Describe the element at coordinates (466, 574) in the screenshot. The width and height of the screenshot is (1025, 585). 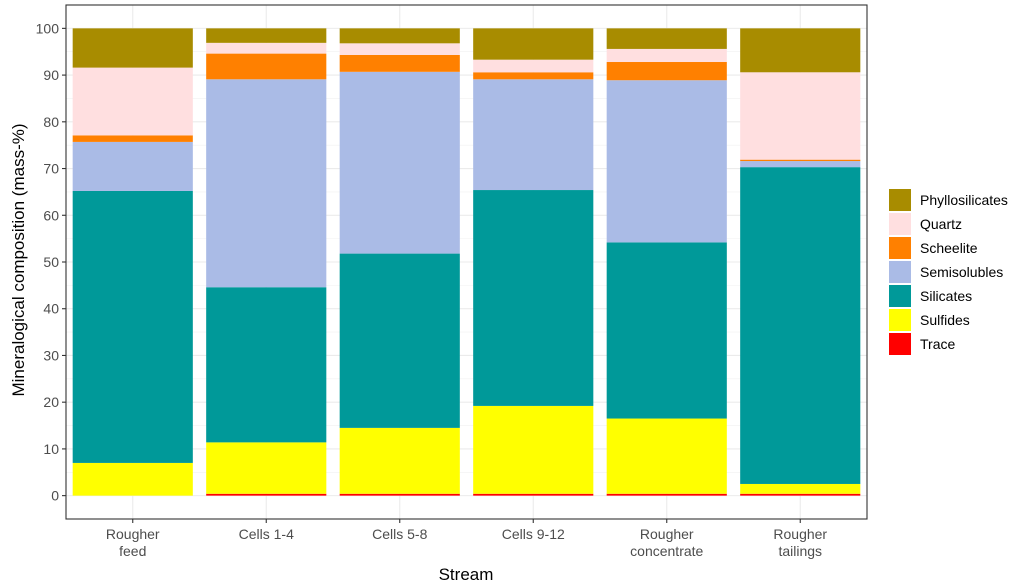
I see `x-axis-title: Stream` at that location.